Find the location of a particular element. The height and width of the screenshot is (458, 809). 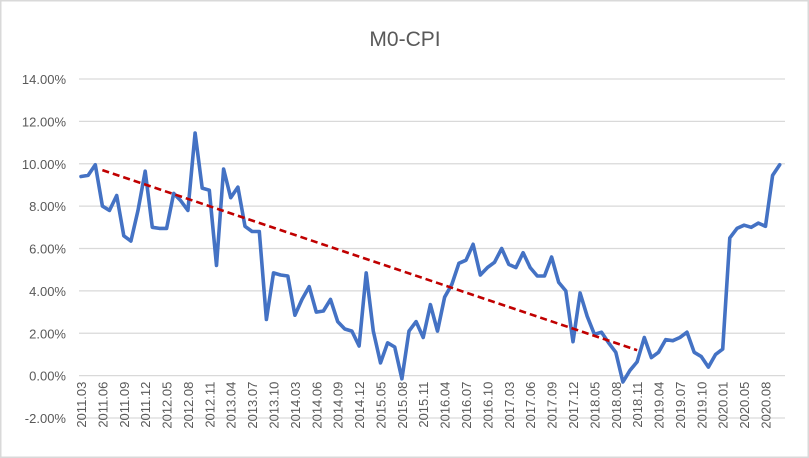

x-tick-label: 2019.04 is located at coordinates (659, 405).